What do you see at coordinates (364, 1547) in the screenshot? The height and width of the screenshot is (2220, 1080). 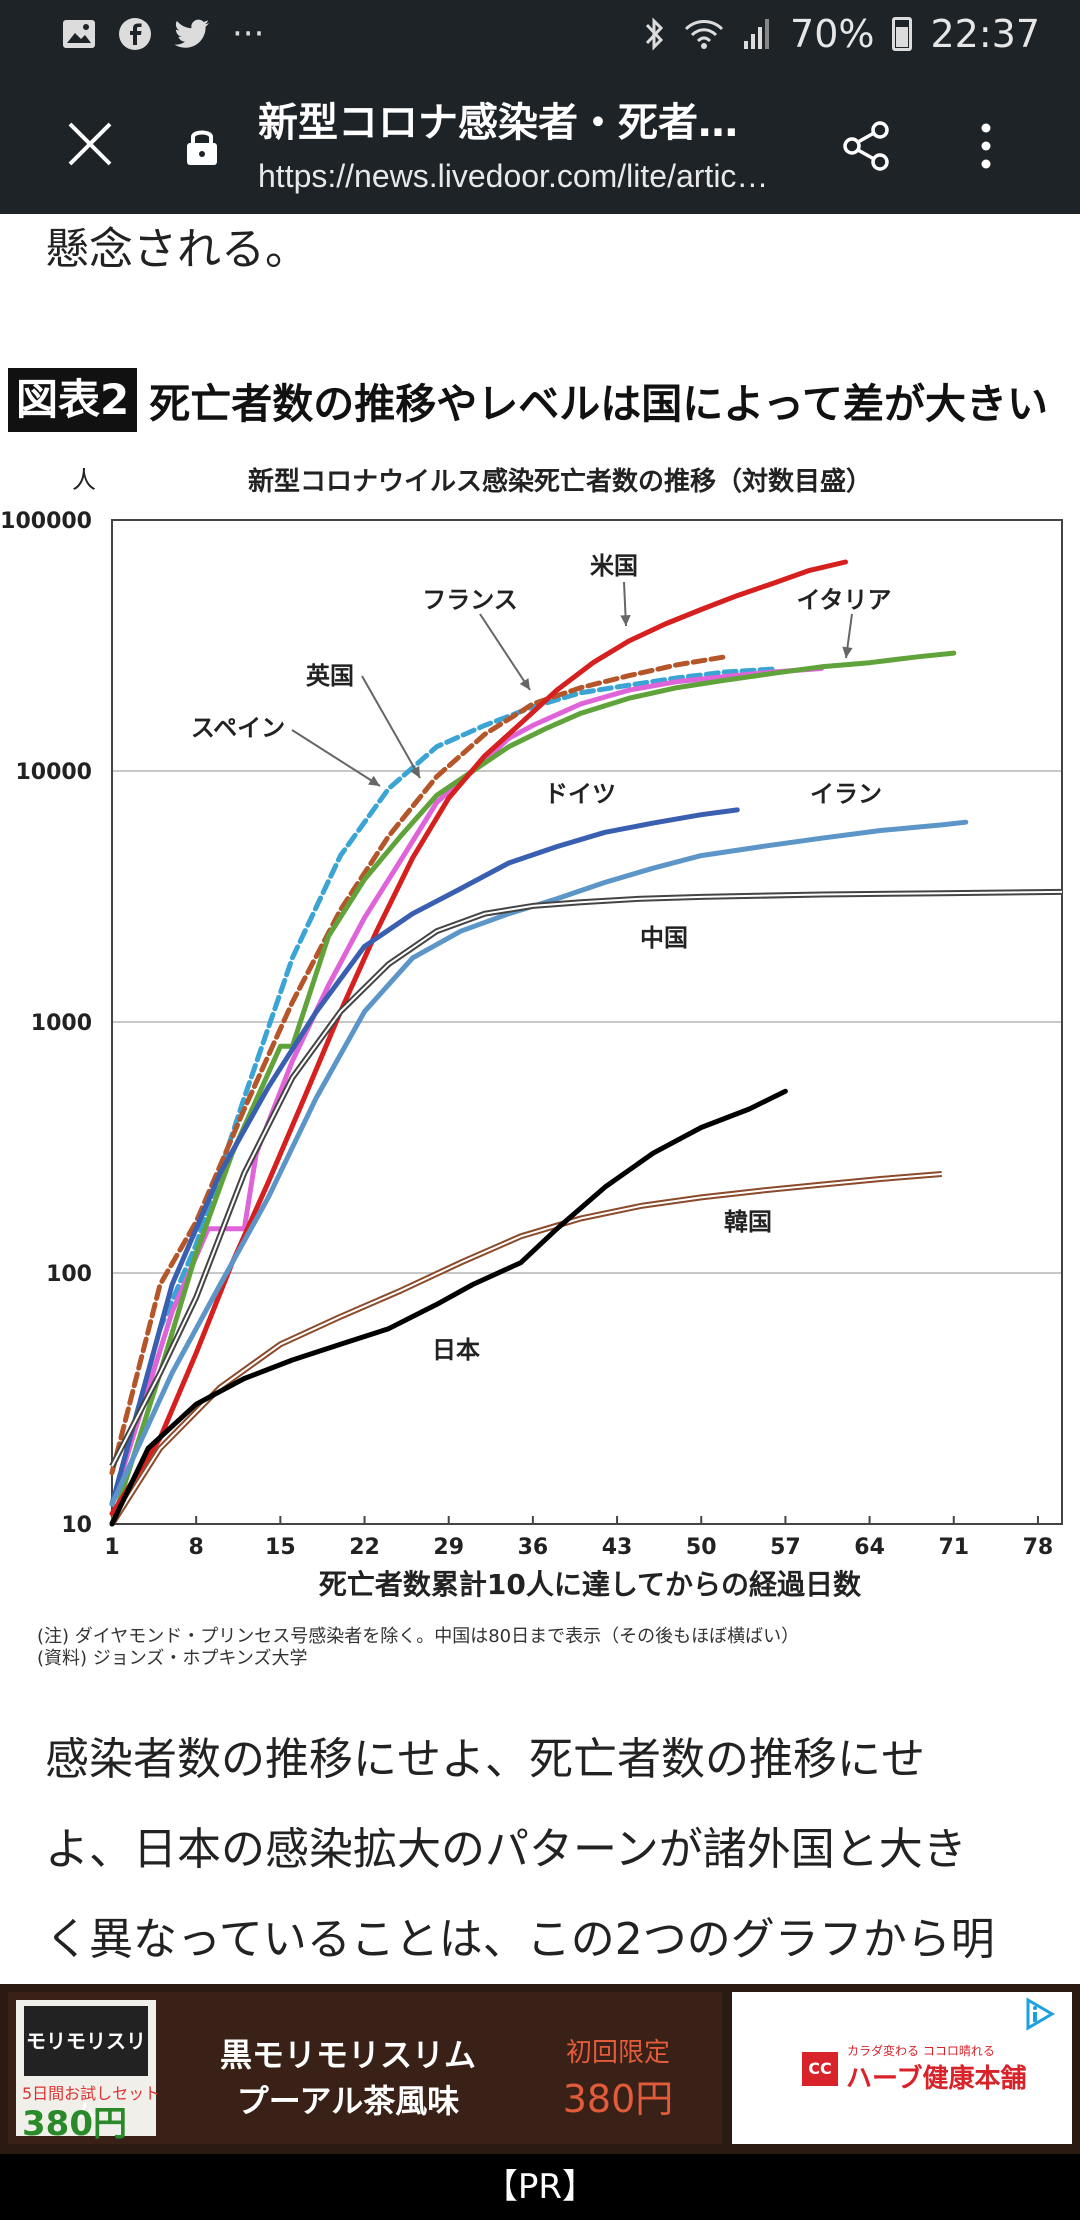 I see `x-tick-label: 22` at bounding box center [364, 1547].